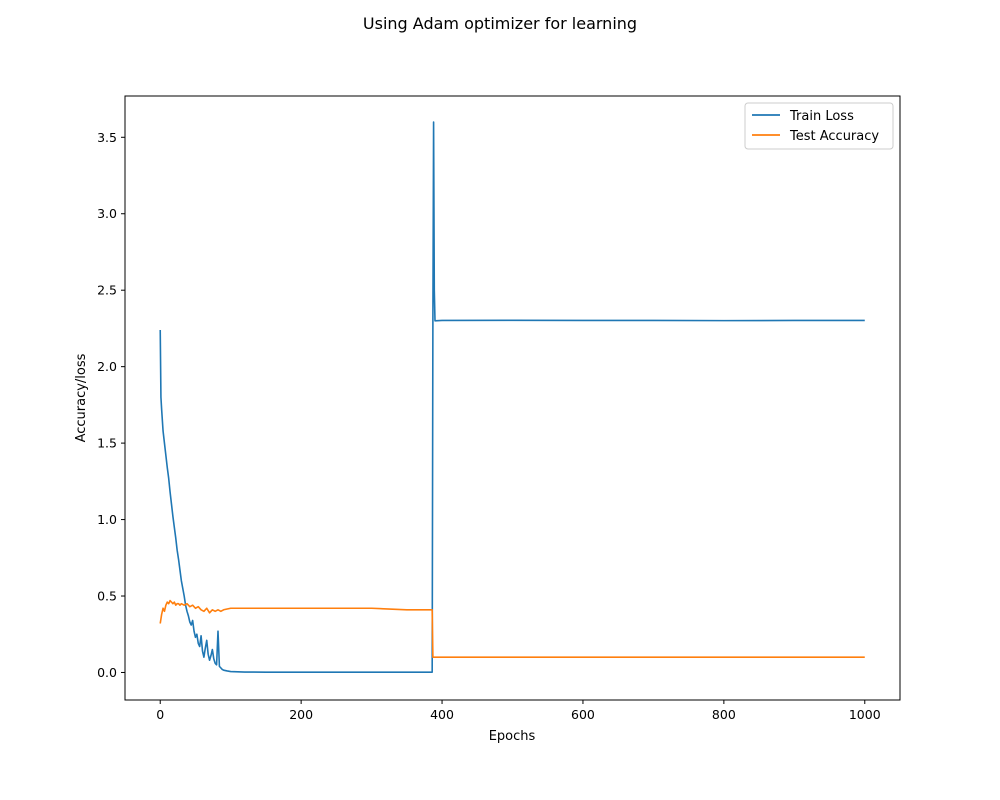 Image resolution: width=1000 pixels, height=800 pixels. What do you see at coordinates (442, 714) in the screenshot?
I see `x-tick-label: 400` at bounding box center [442, 714].